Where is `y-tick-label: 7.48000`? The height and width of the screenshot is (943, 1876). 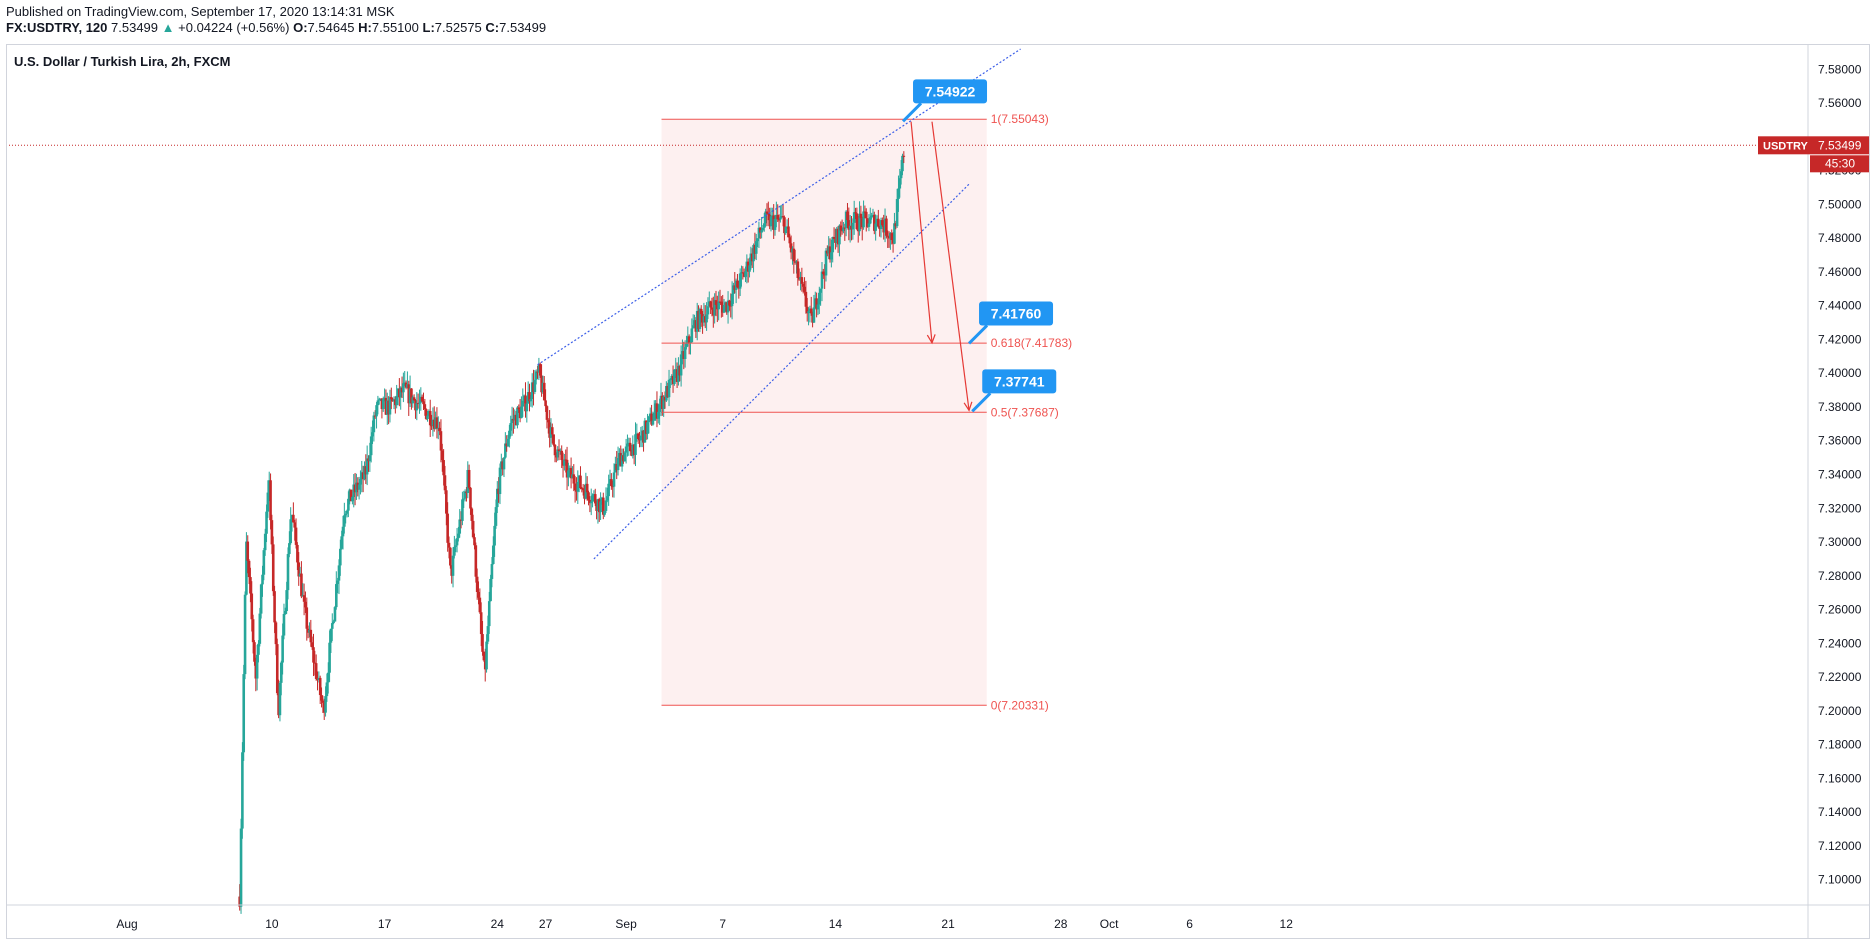
y-tick-label: 7.48000 is located at coordinates (1840, 238).